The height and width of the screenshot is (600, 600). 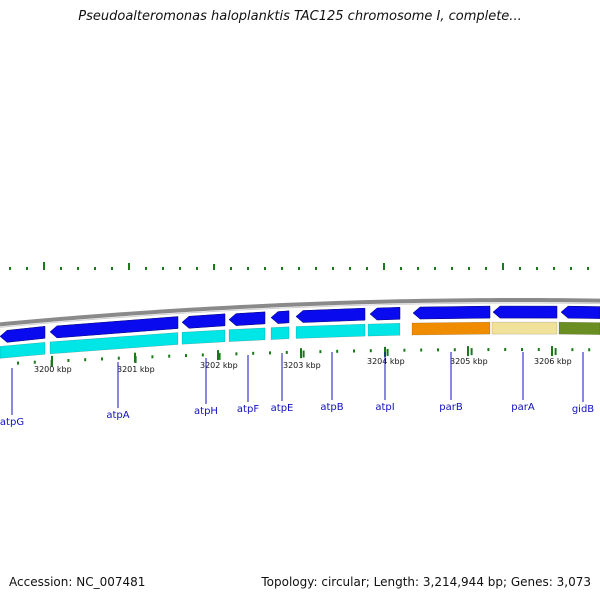 What do you see at coordinates (282, 408) in the screenshot?
I see `gene-label-atpE: atpE` at bounding box center [282, 408].